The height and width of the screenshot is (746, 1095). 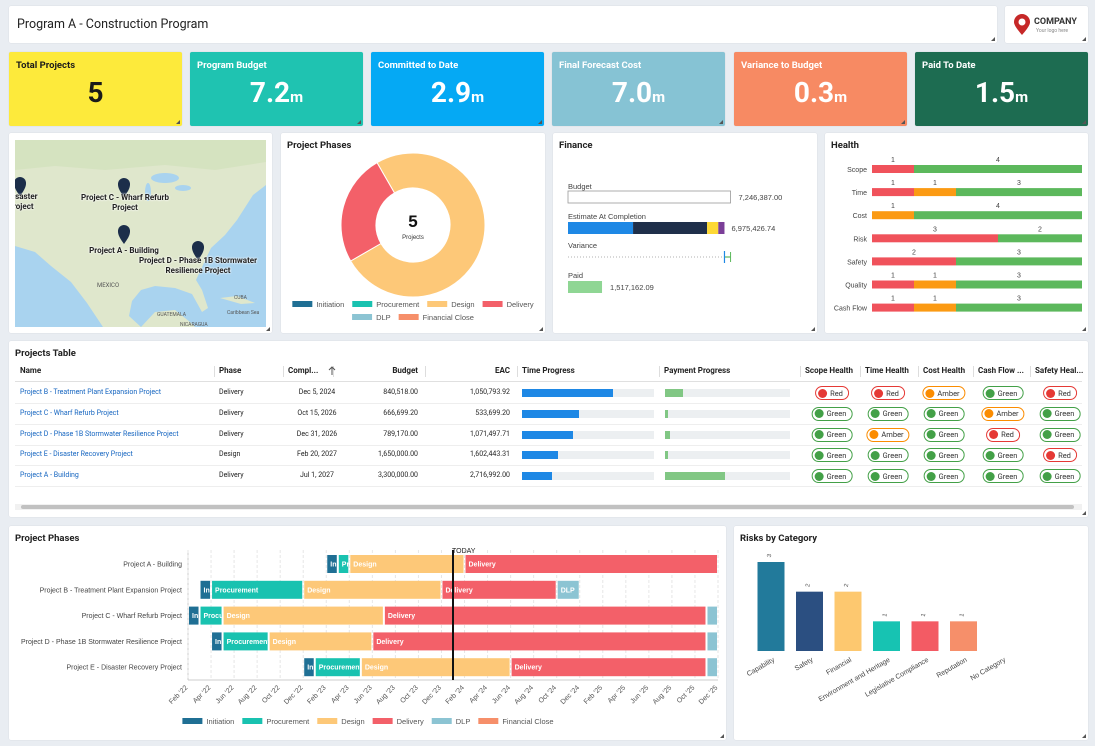 I want to click on sort-arrow, so click(x=332, y=370).